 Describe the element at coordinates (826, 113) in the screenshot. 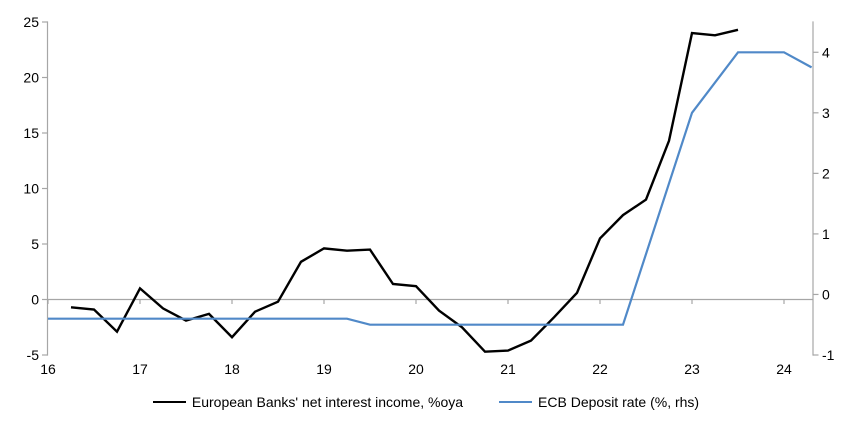

I see `right-axis-tick-label: 3` at that location.